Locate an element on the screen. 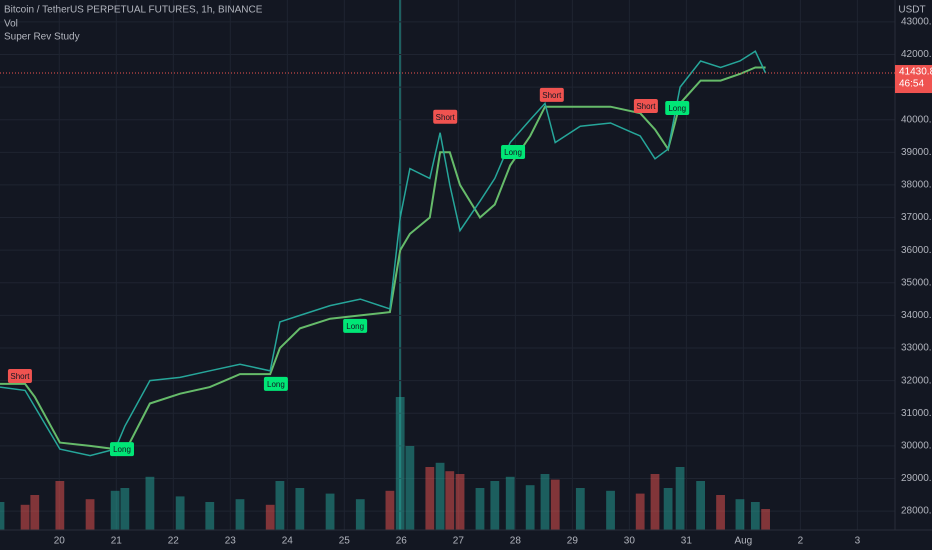 This screenshot has width=932, height=550. y-tick-label: 28000.00 is located at coordinates (916, 511).